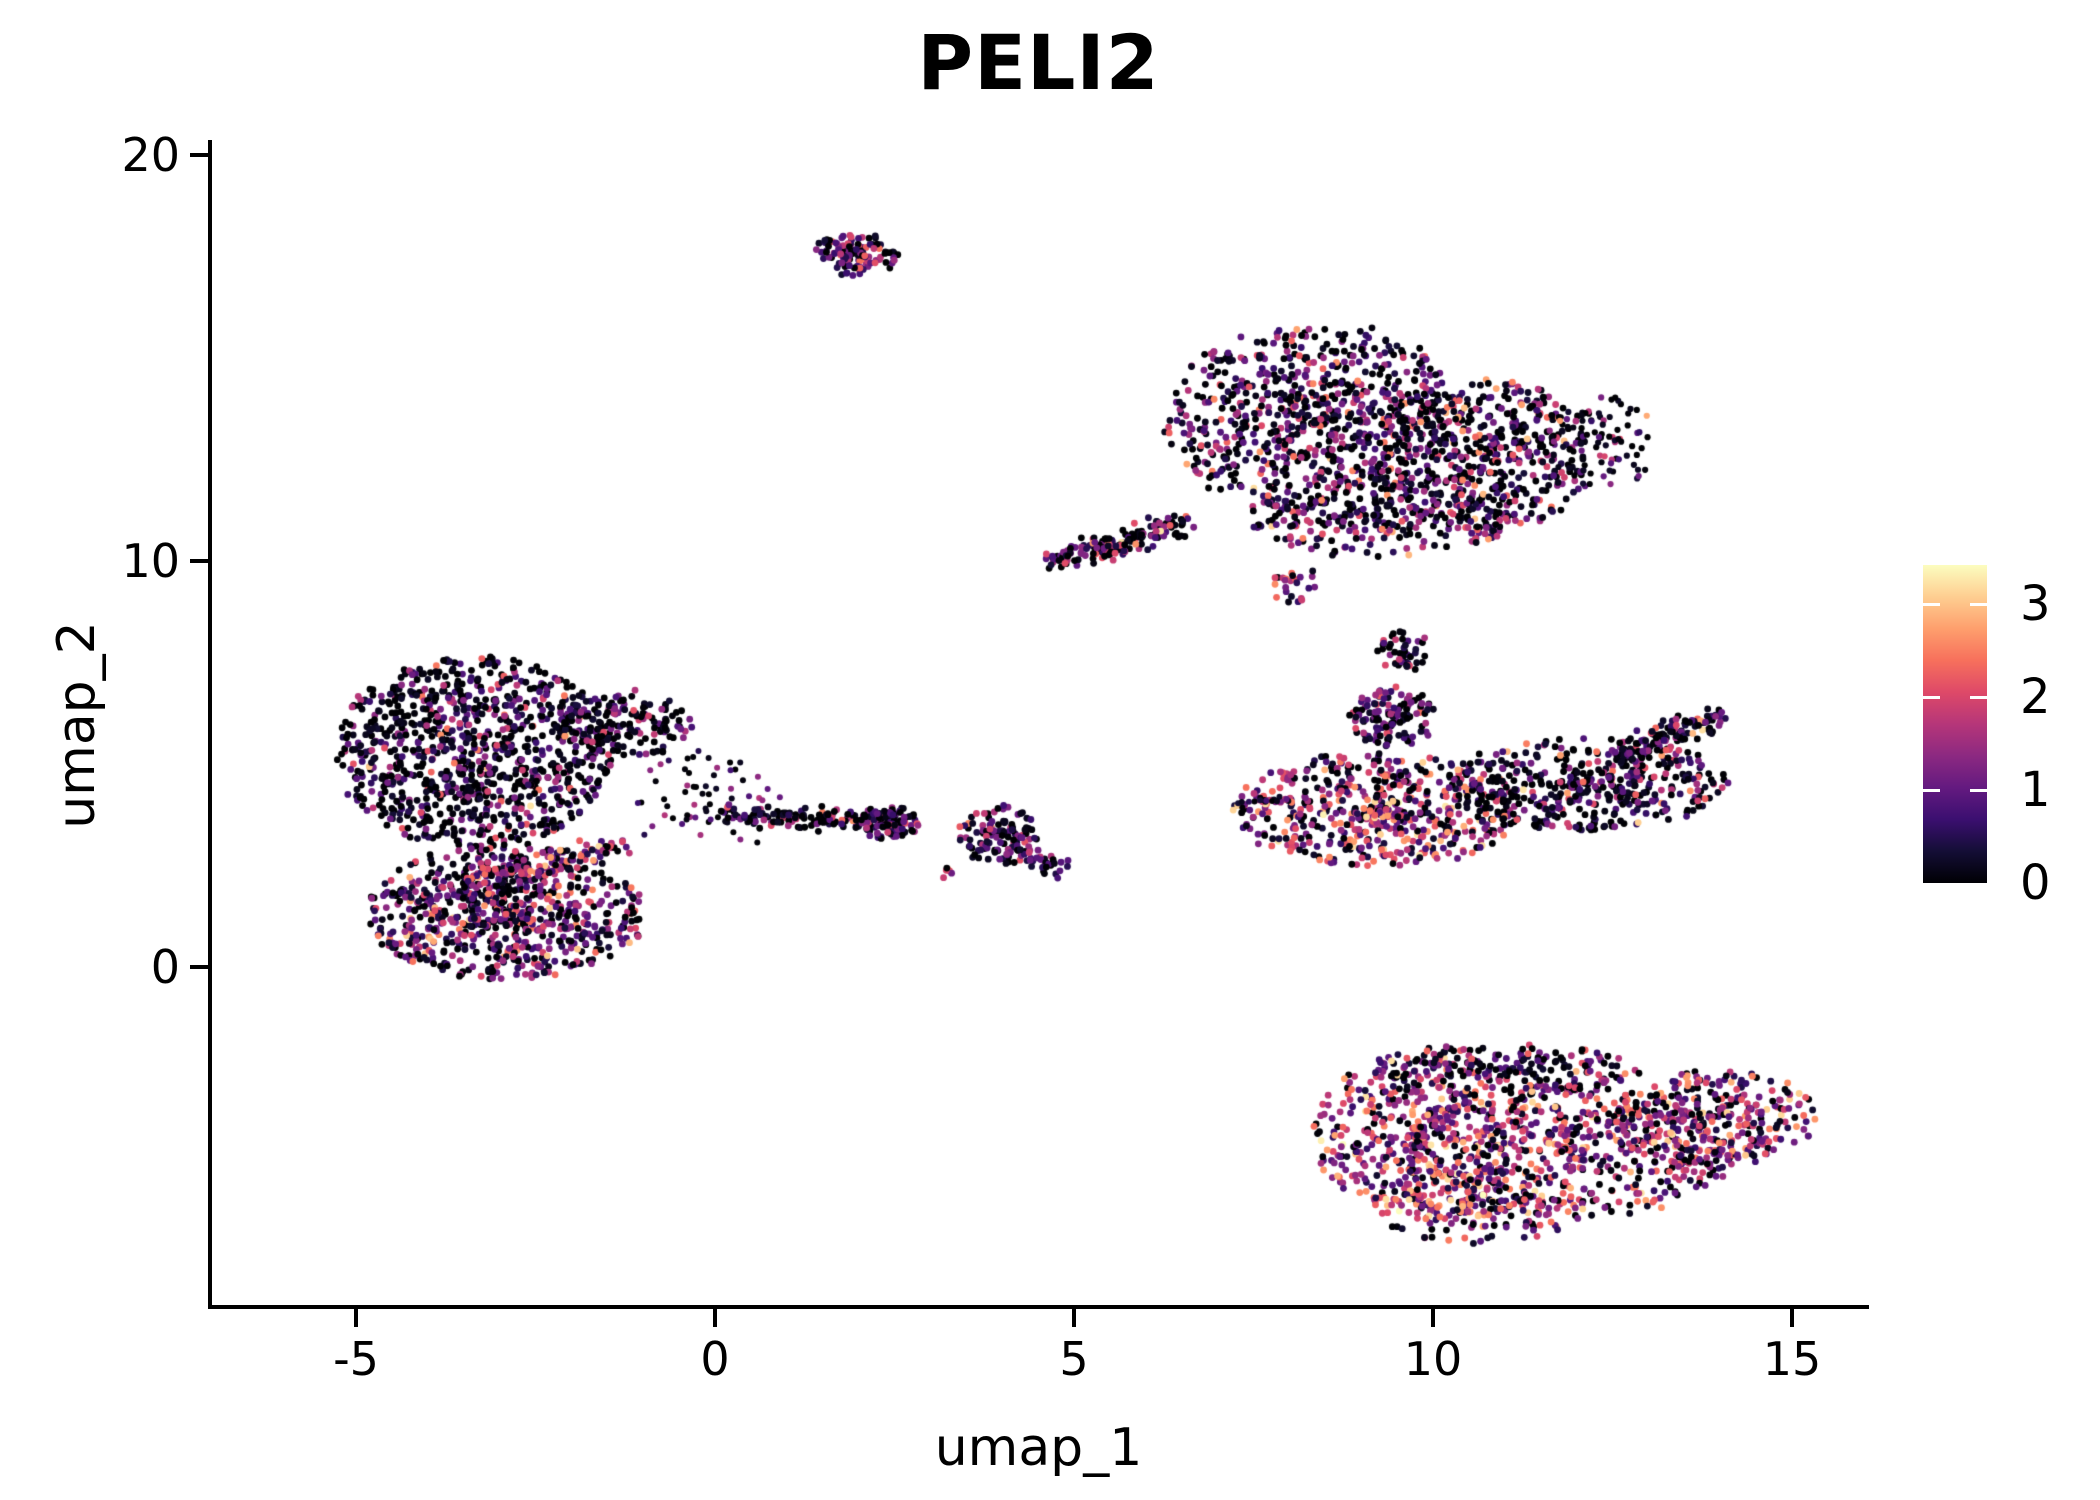 This screenshot has height=1500, width=2100. I want to click on x-tick-label: 0, so click(715, 1359).